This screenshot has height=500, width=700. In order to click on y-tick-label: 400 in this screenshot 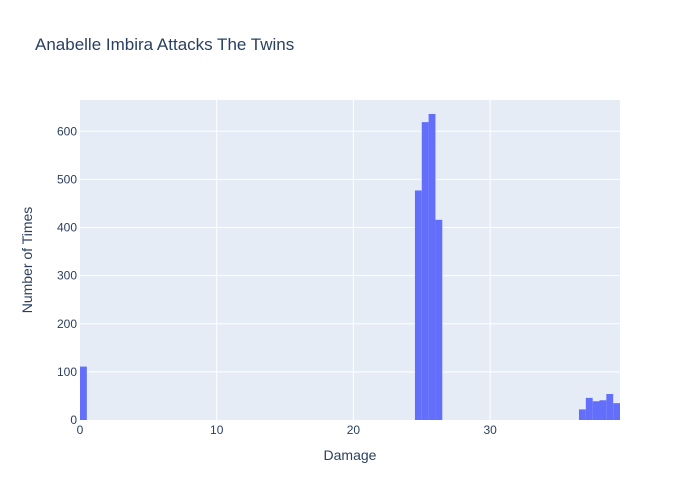, I will do `click(67, 228)`.